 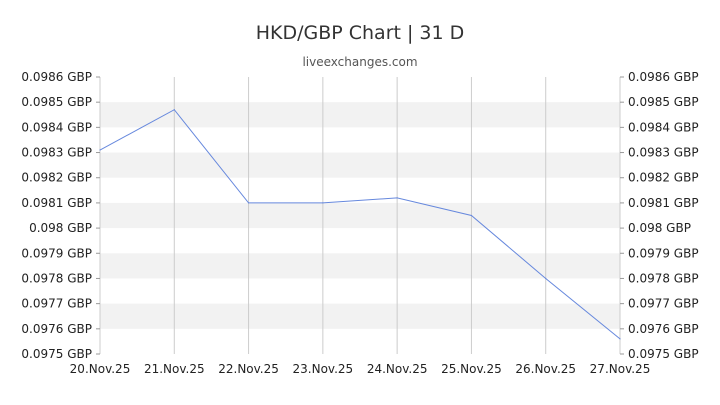 What do you see at coordinates (663, 329) in the screenshot?
I see `y-tick-label-right: 0.0976 GBP` at bounding box center [663, 329].